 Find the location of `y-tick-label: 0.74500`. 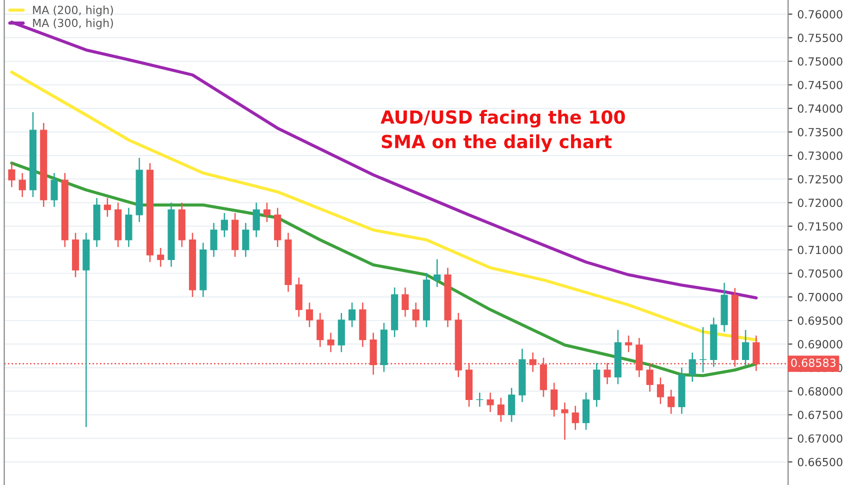

y-tick-label: 0.74500 is located at coordinates (820, 85).